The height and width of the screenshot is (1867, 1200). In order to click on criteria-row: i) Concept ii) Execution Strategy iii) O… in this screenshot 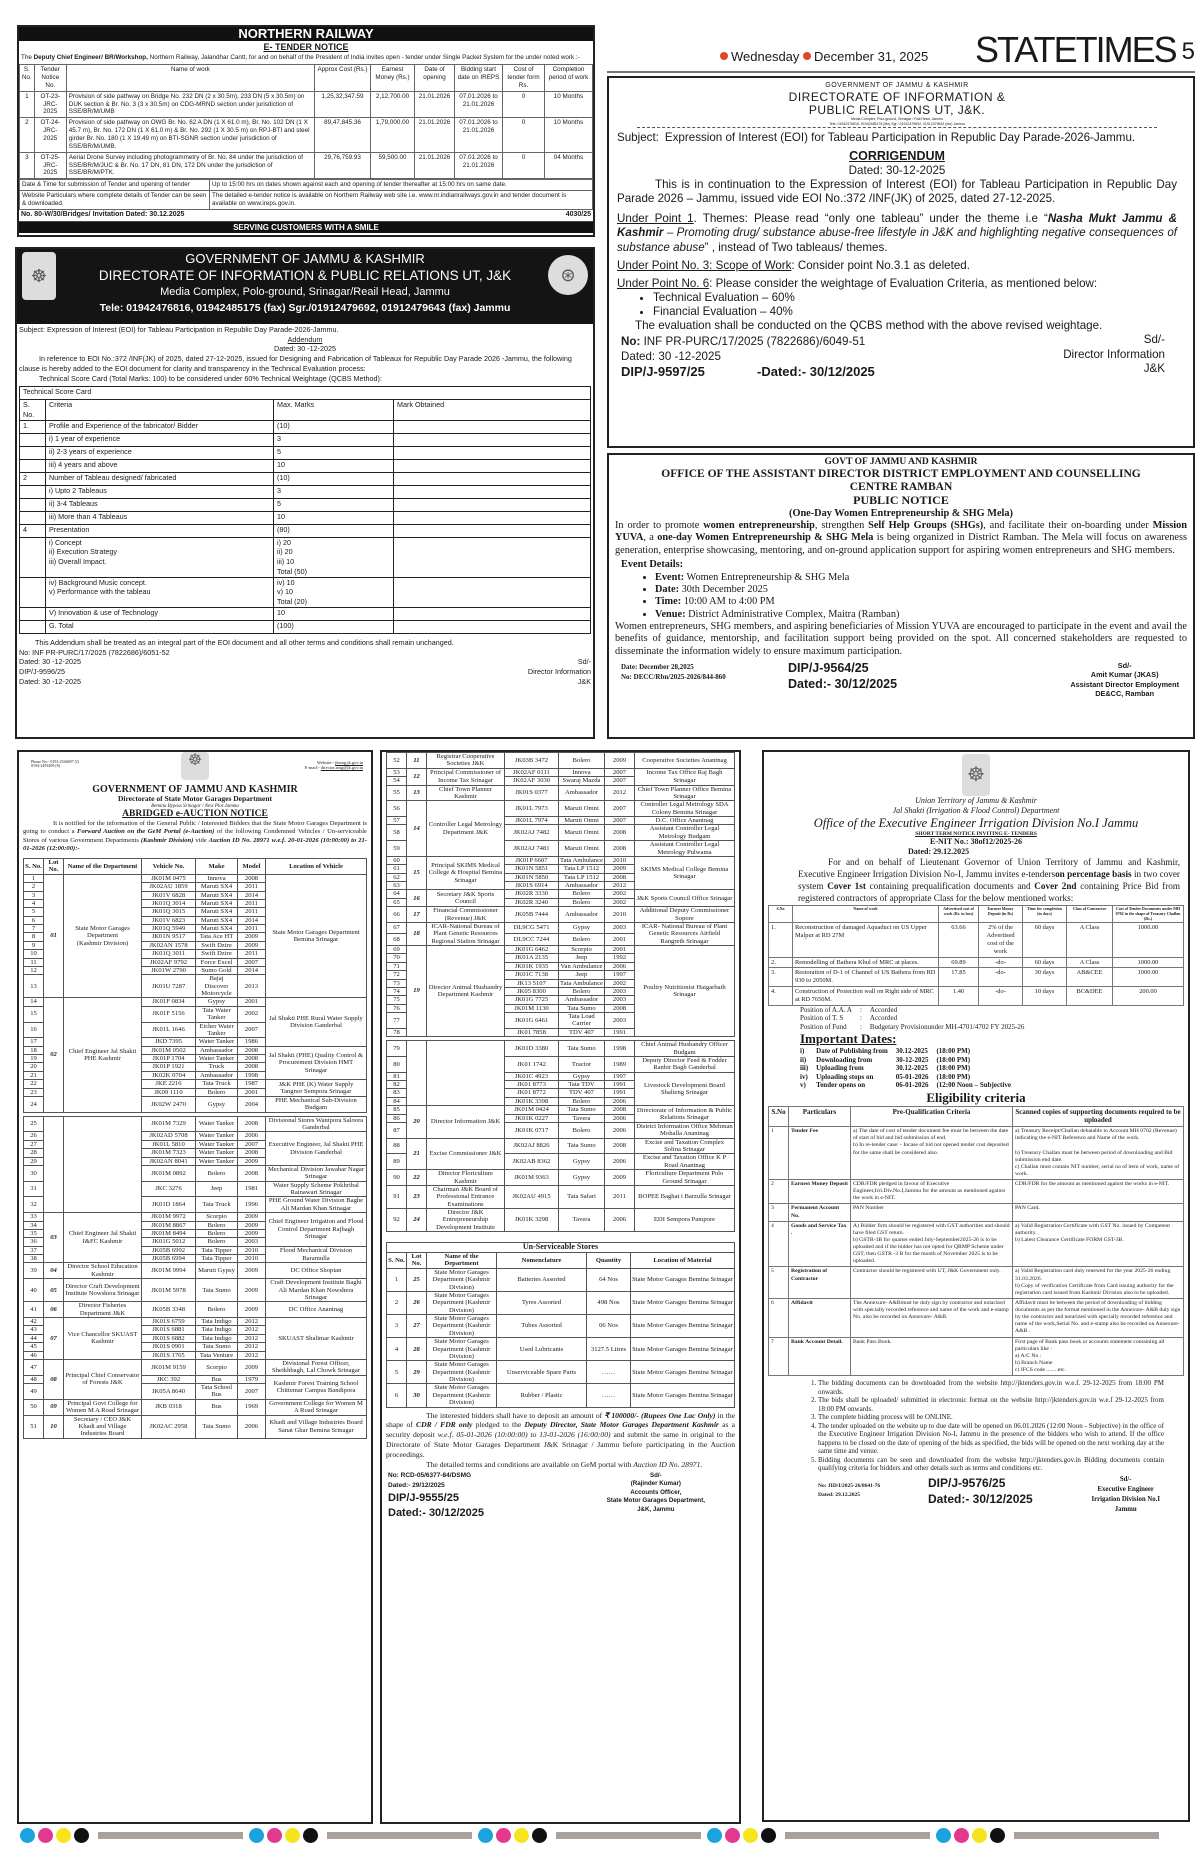, I will do `click(305, 557)`.